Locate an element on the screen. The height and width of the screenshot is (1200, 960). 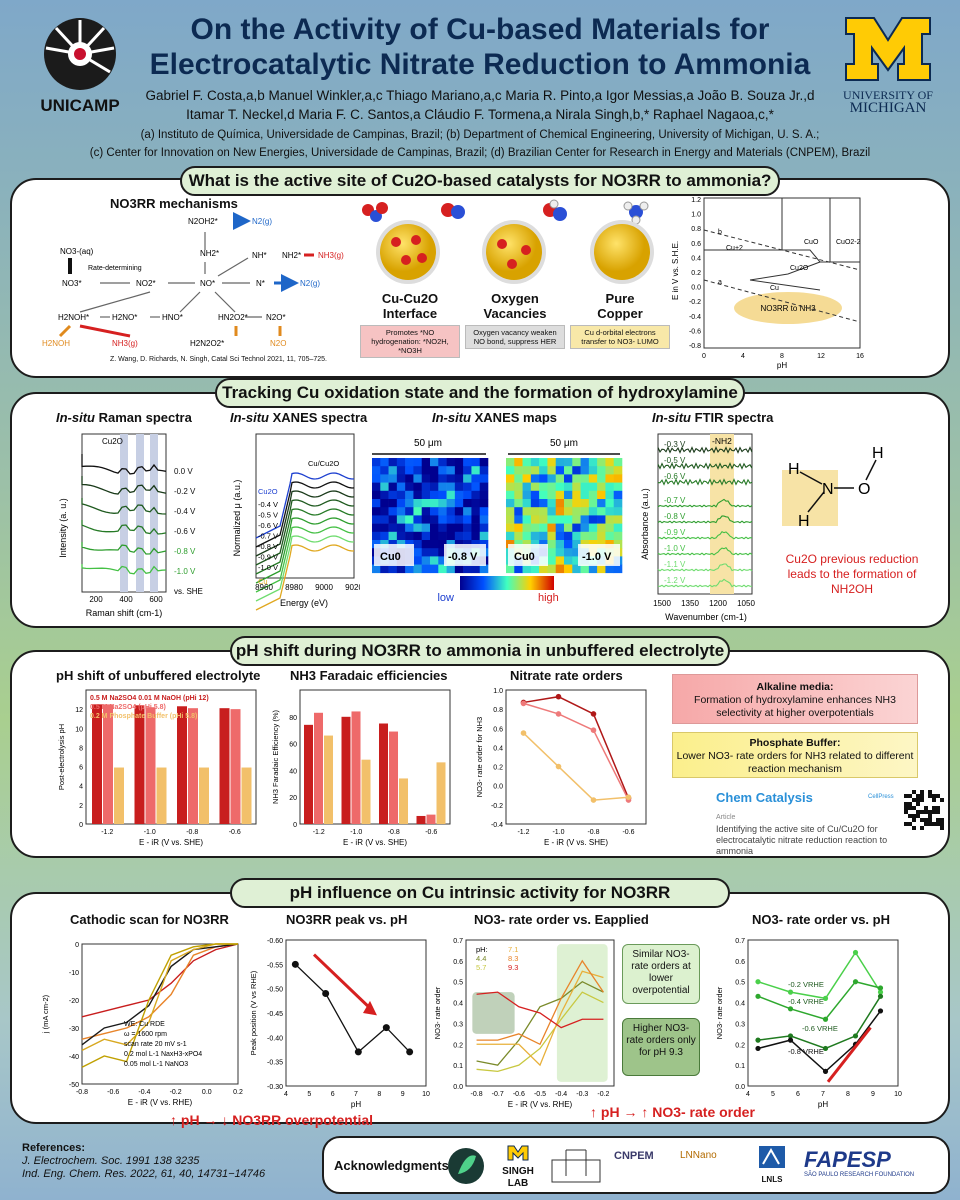
xlabel: E - iR (V vs. SHE) is located at coordinates (576, 842).